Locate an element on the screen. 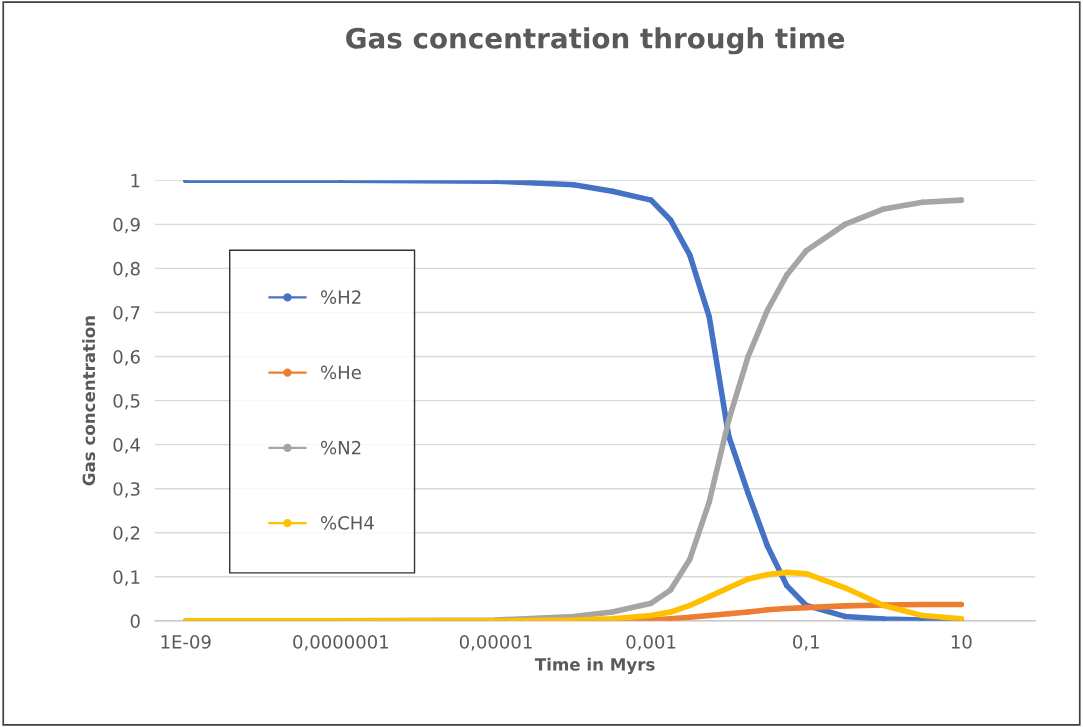  y-axis-title: Gas concentration is located at coordinates (89, 401).